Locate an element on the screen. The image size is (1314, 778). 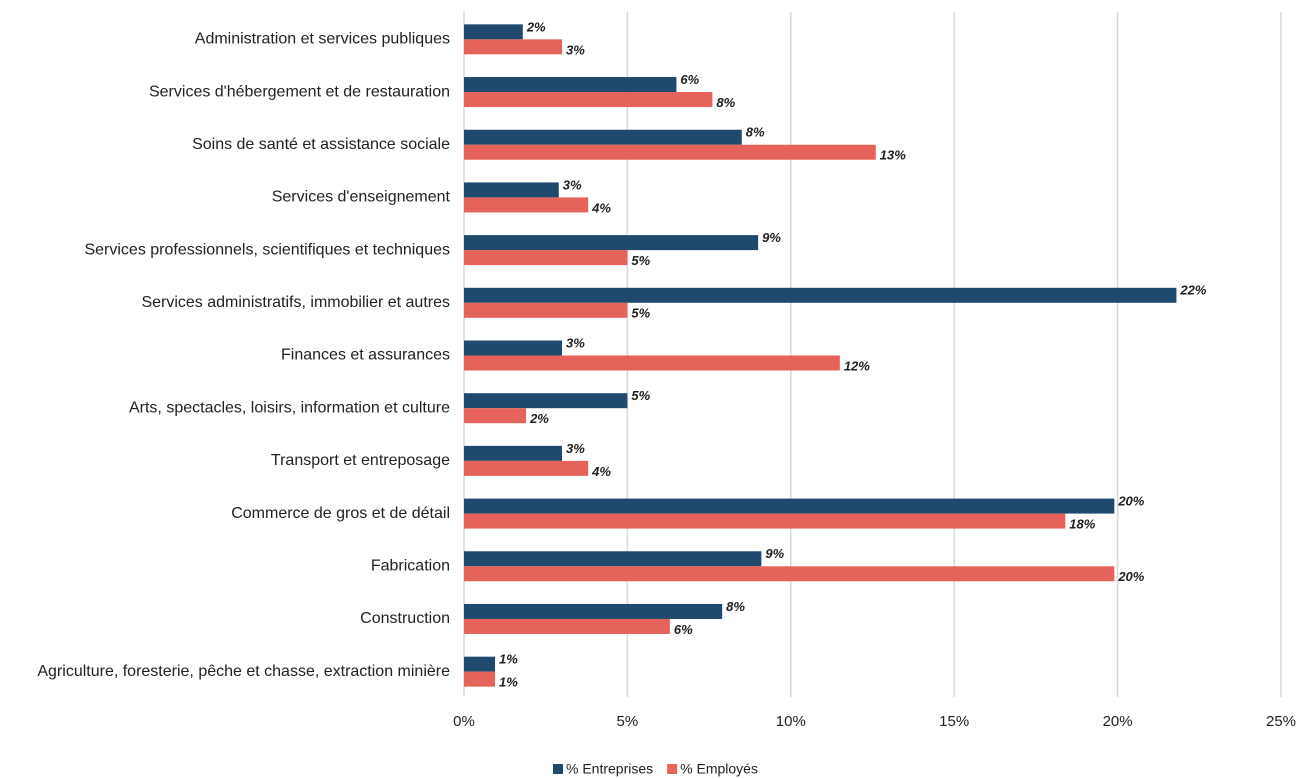
x-tick-label: 5% is located at coordinates (628, 721).